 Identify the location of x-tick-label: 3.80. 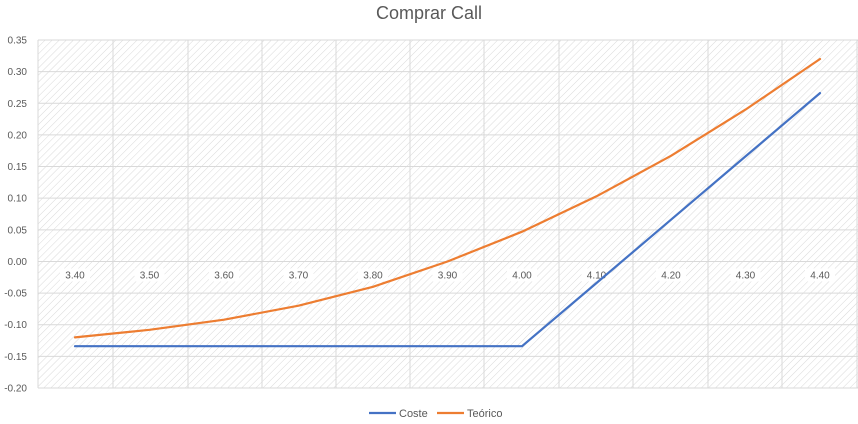
(373, 275).